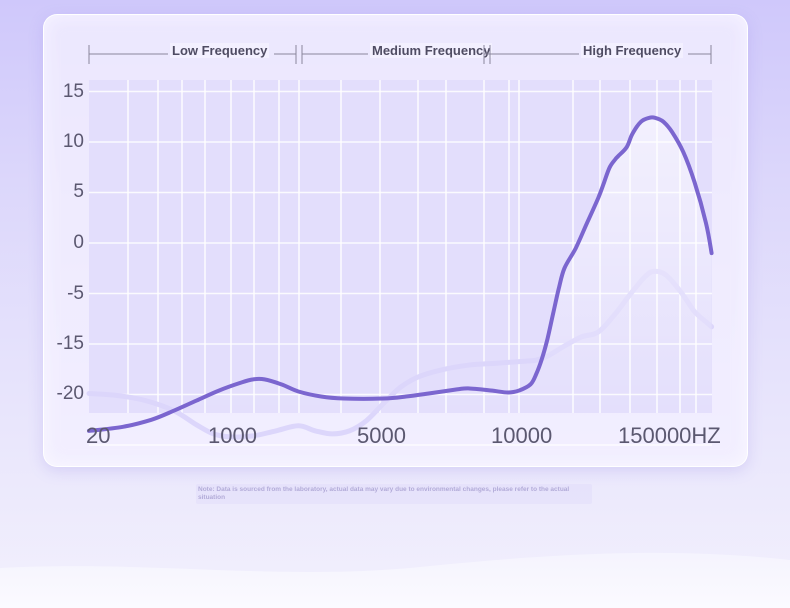 The image size is (790, 608). I want to click on y-tick-label: -5, so click(75, 293).